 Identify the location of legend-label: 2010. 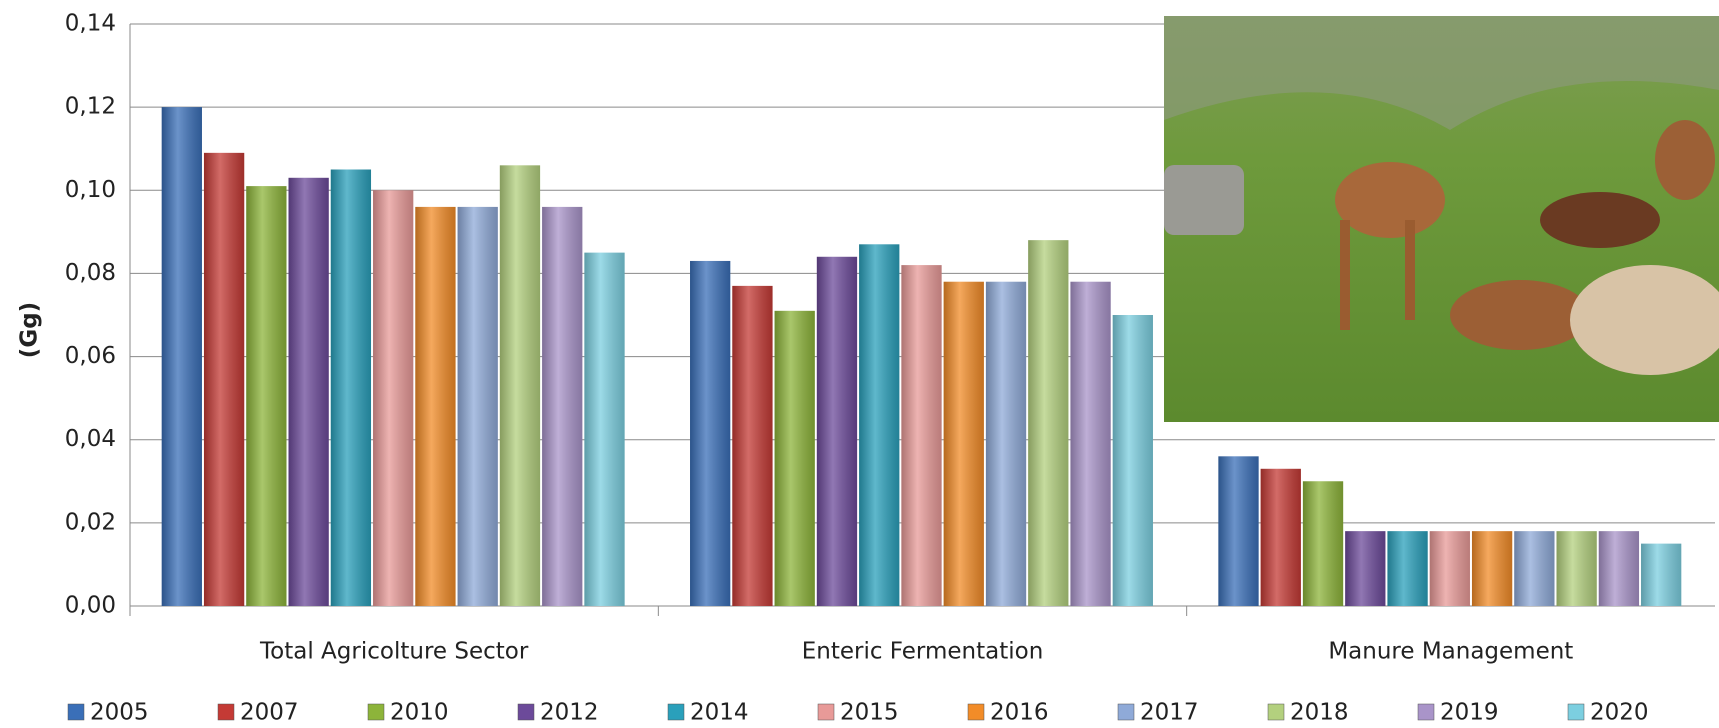
(419, 713).